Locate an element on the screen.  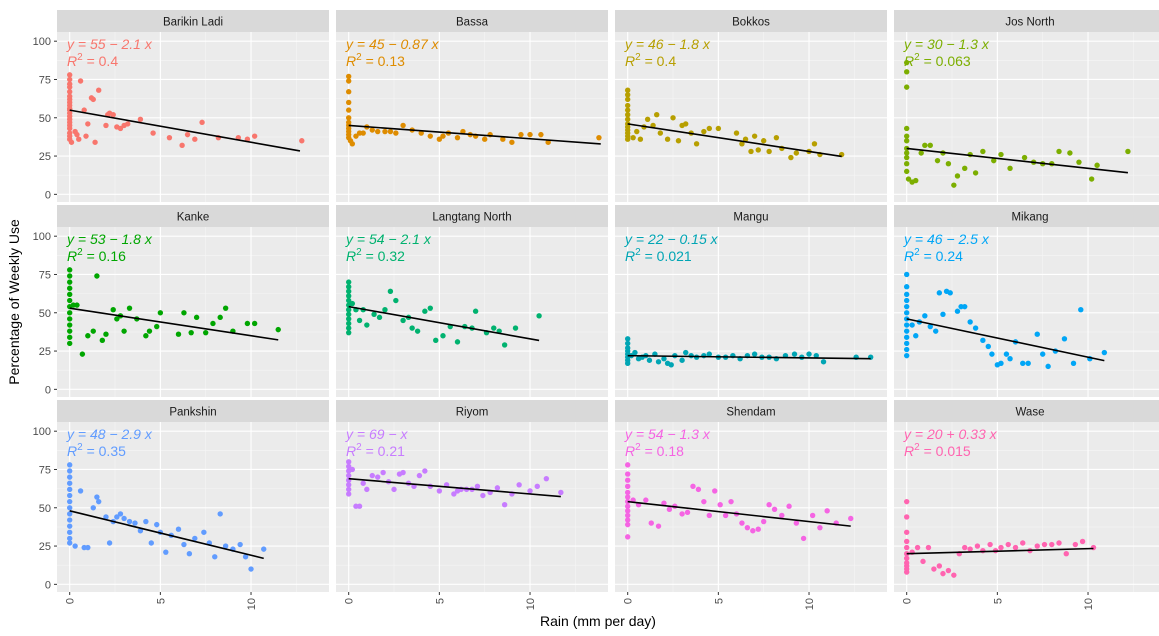
y-tick-label: 50 is located at coordinates (45, 119).